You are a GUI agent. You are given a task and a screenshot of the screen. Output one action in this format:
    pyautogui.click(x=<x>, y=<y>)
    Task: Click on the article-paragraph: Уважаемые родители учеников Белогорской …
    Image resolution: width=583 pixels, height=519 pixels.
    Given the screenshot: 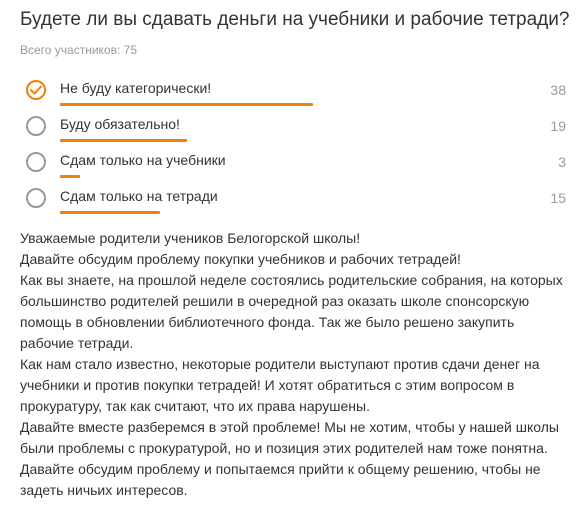 What is the action you would take?
    pyautogui.click(x=190, y=238)
    